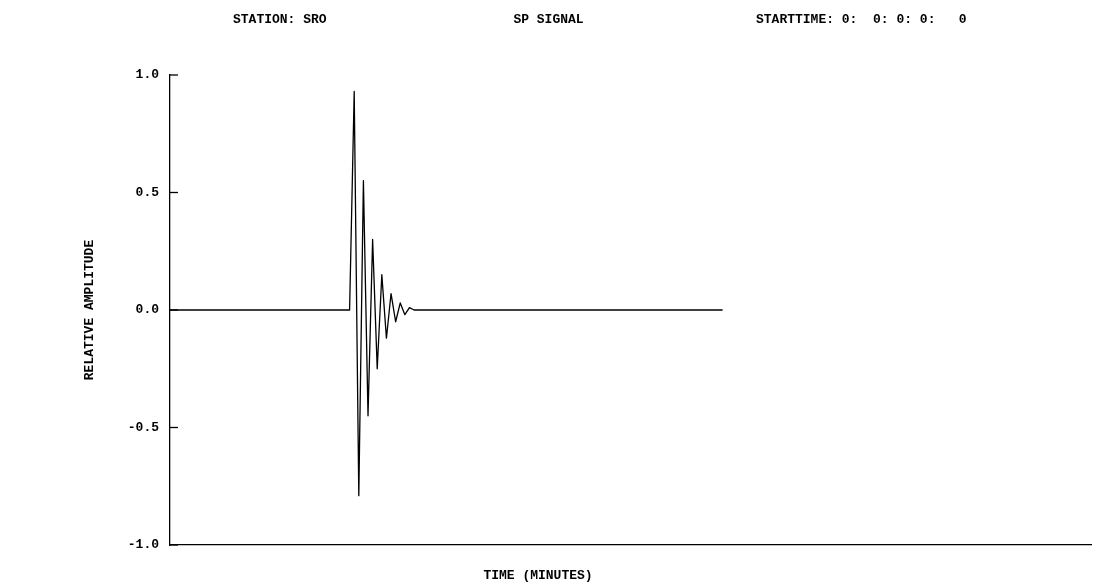 The height and width of the screenshot is (586, 1117). I want to click on x-axis-title: TIME (MINUTES), so click(538, 576).